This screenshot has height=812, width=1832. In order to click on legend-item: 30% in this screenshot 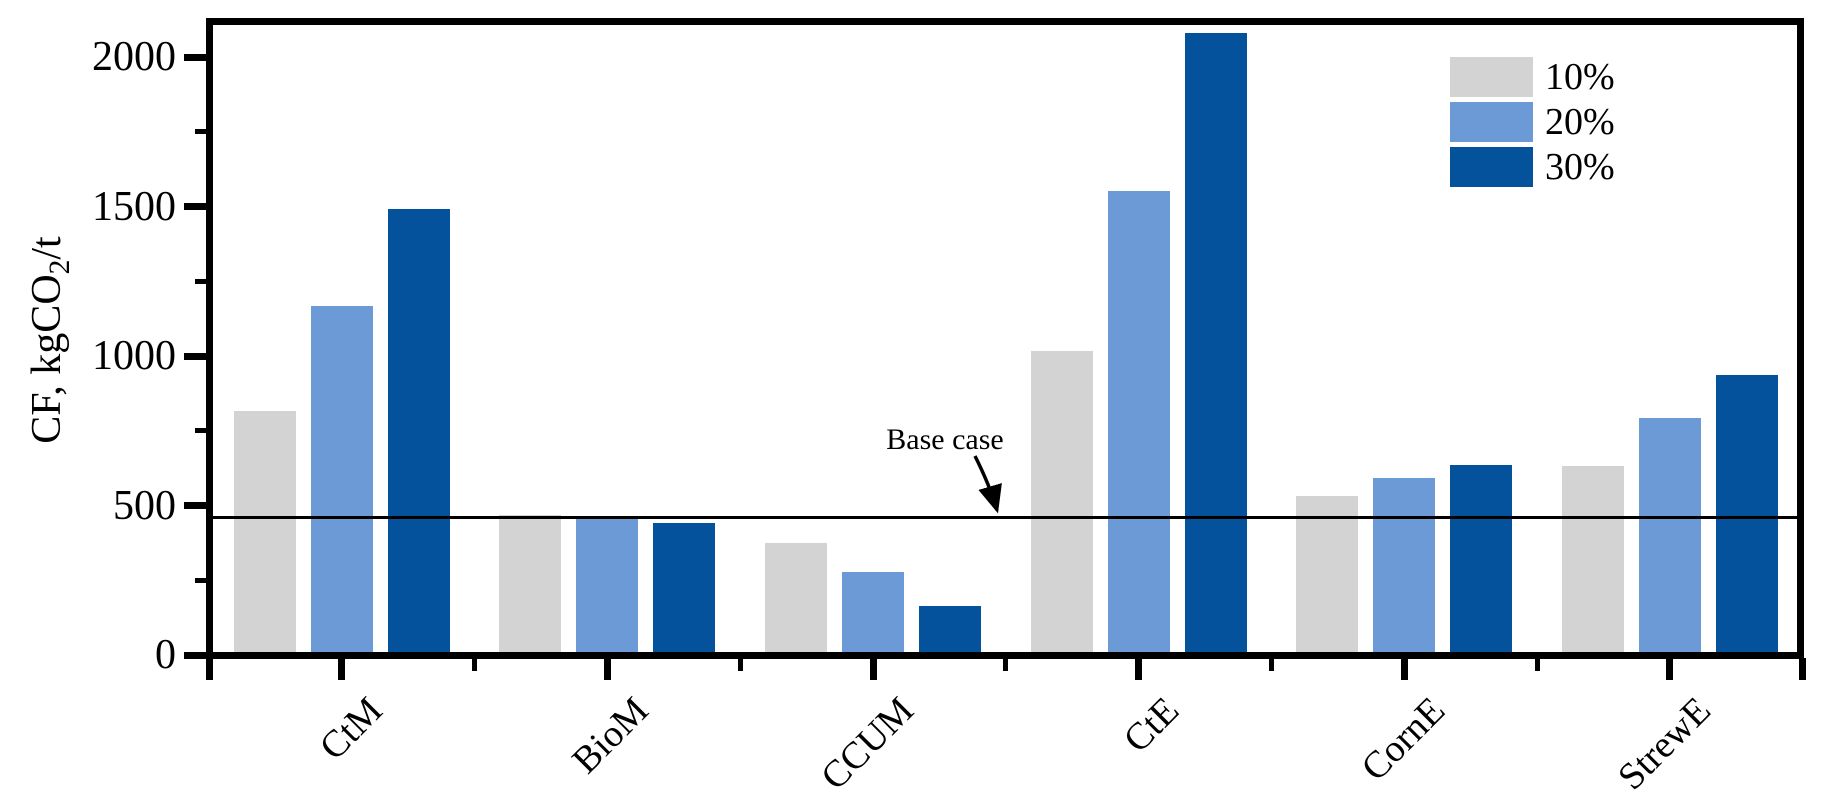, I will do `click(1532, 167)`.